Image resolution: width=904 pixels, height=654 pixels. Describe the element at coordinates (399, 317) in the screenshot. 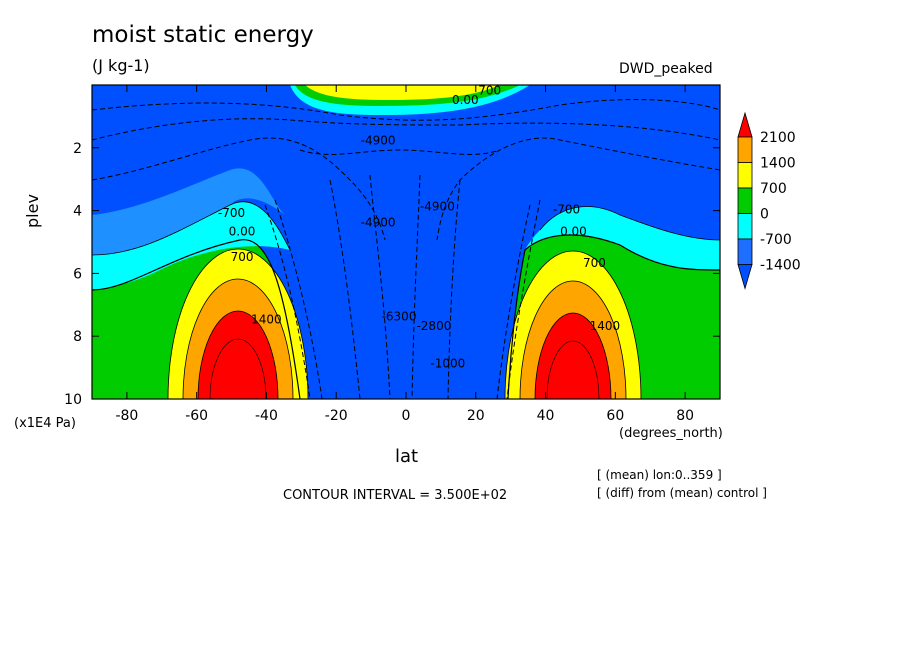

I see `contour-label: -6300` at that location.